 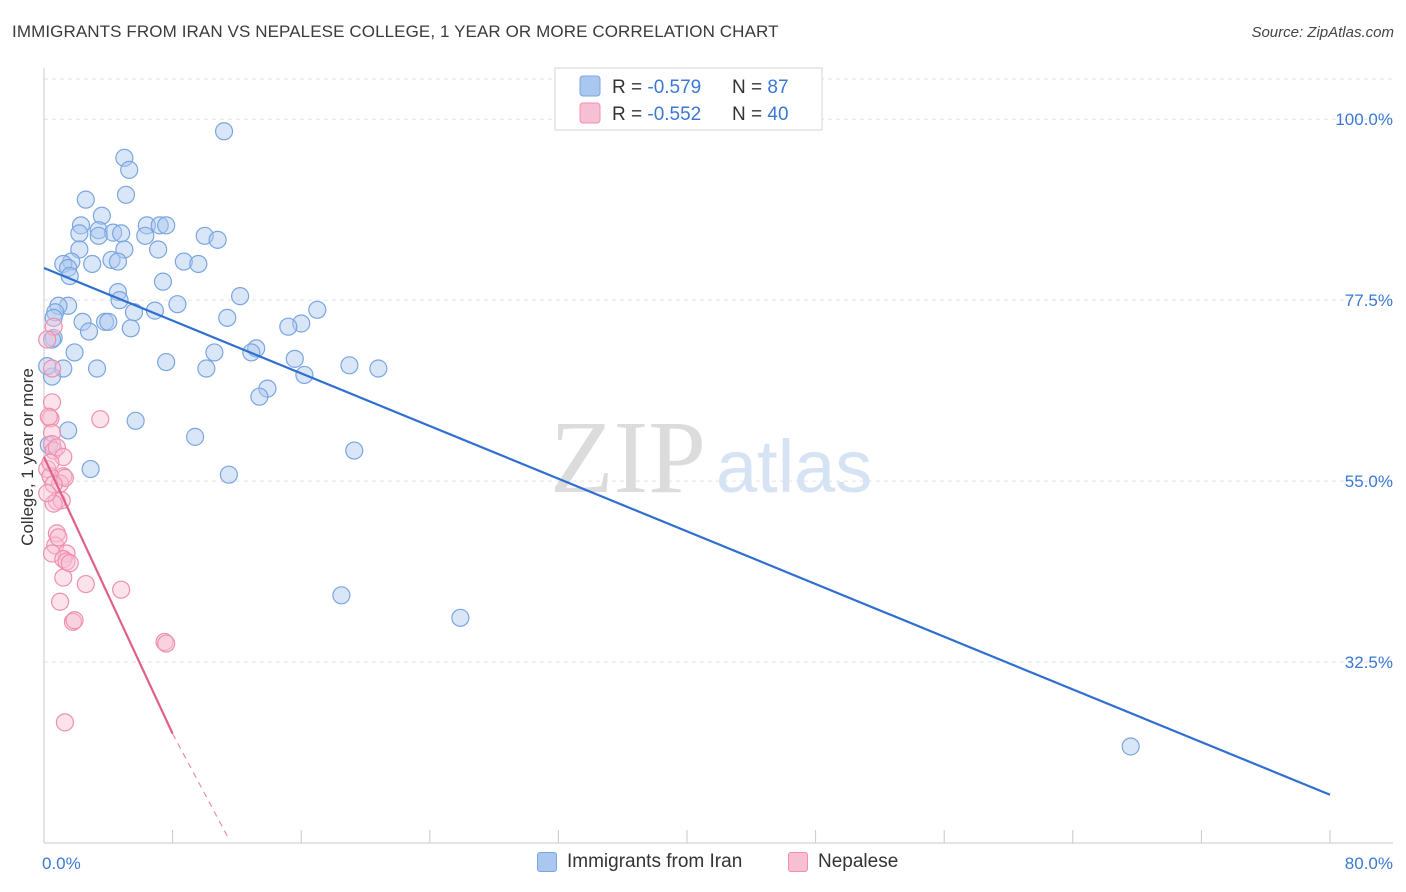 I want to click on watermark: ZIP atlas, so click(x=711, y=457).